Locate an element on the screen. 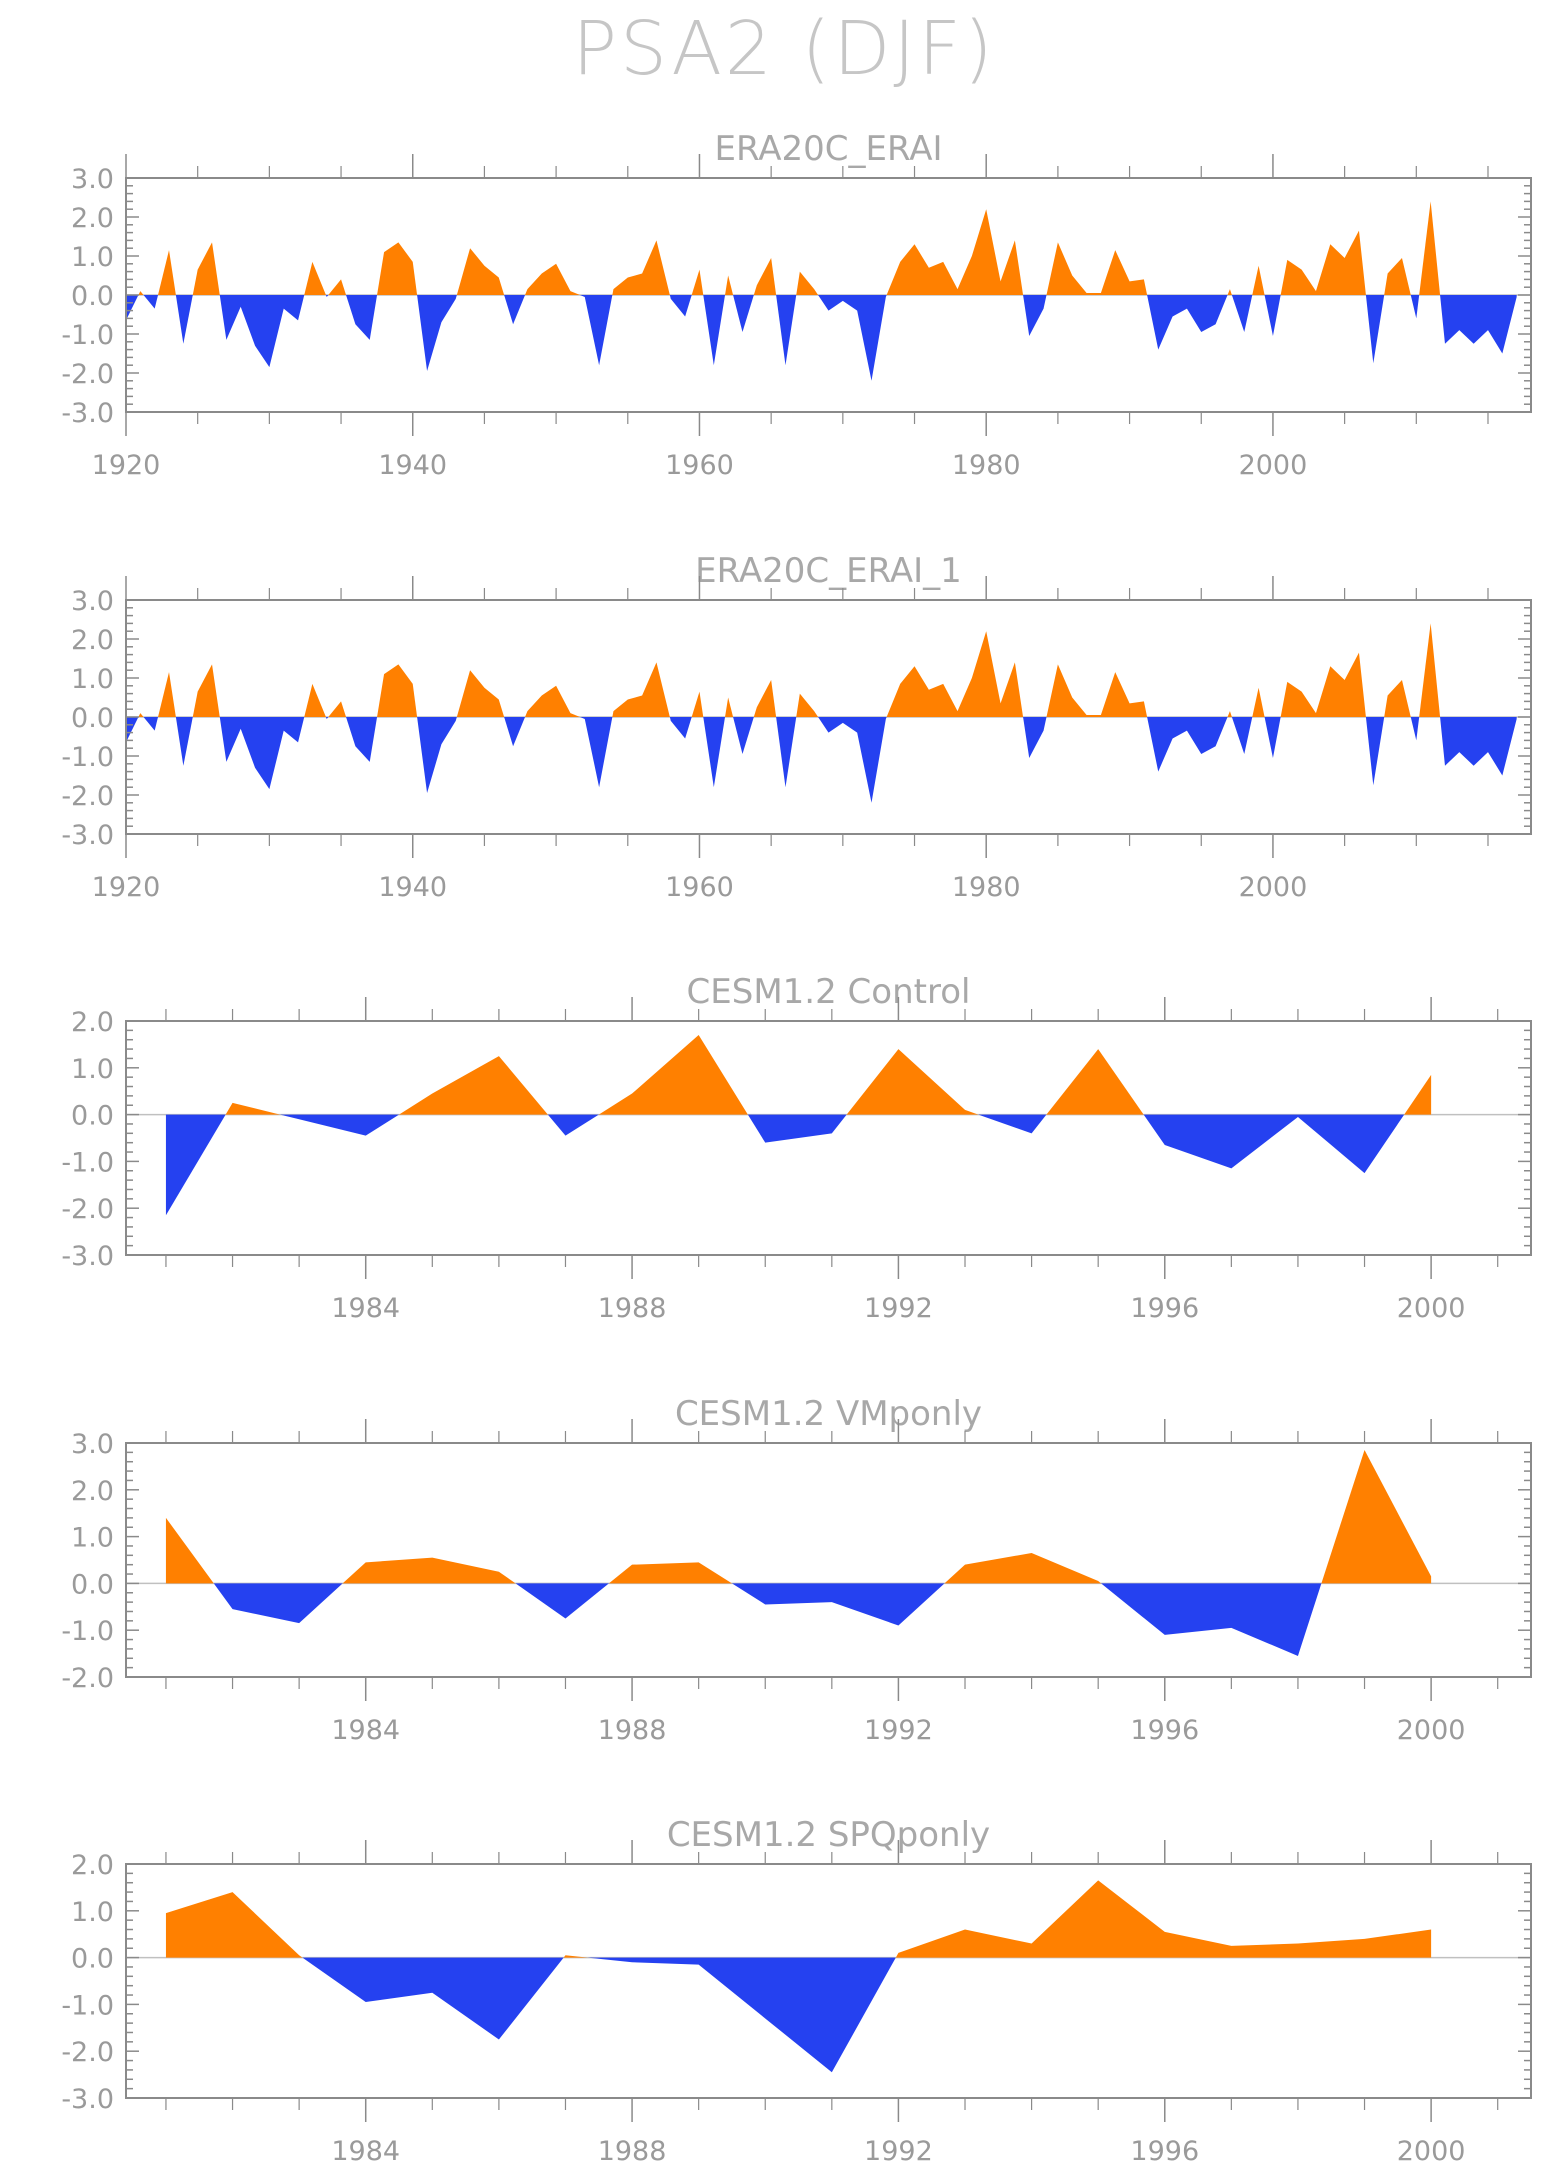 The height and width of the screenshot is (2172, 1568). x-tick-label: 1920 is located at coordinates (126, 465).